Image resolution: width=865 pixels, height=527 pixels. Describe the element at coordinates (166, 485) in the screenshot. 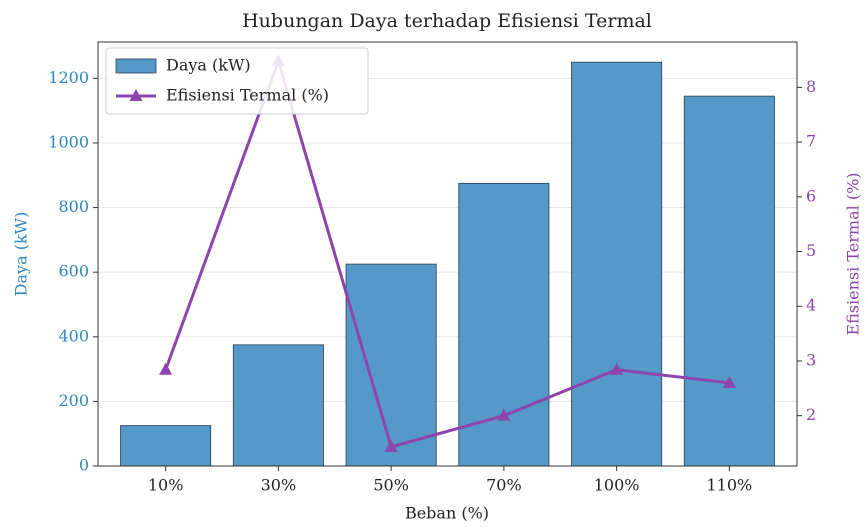

I see `x-tick-label: 10%` at that location.